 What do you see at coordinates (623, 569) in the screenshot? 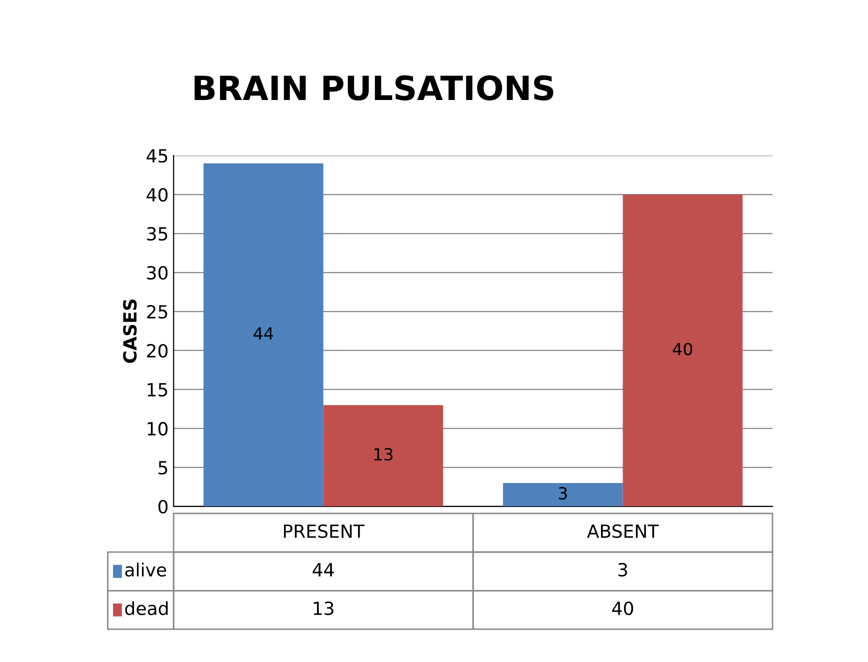
I see `data-label: 3` at bounding box center [623, 569].